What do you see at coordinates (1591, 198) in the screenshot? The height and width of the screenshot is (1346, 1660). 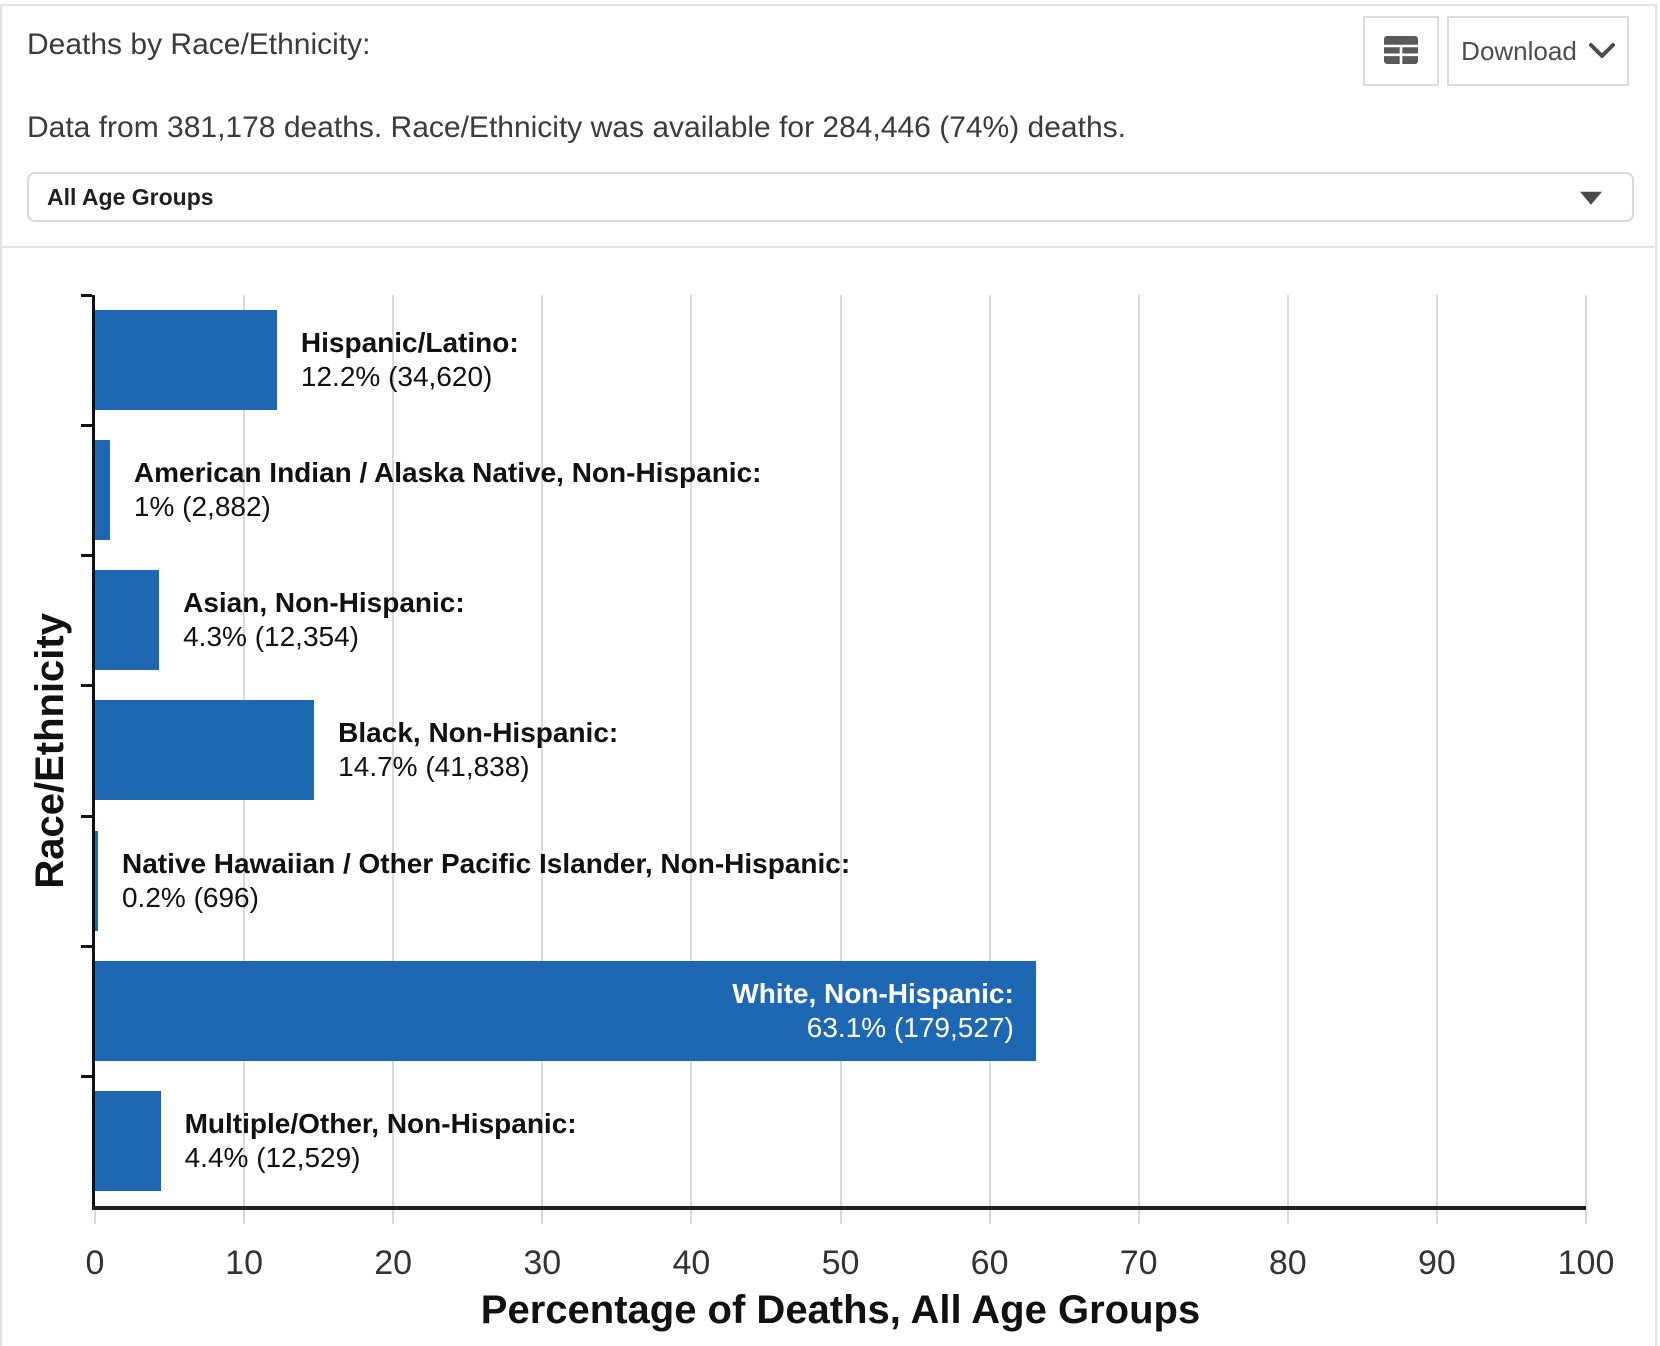 I see `caret-down-icon` at bounding box center [1591, 198].